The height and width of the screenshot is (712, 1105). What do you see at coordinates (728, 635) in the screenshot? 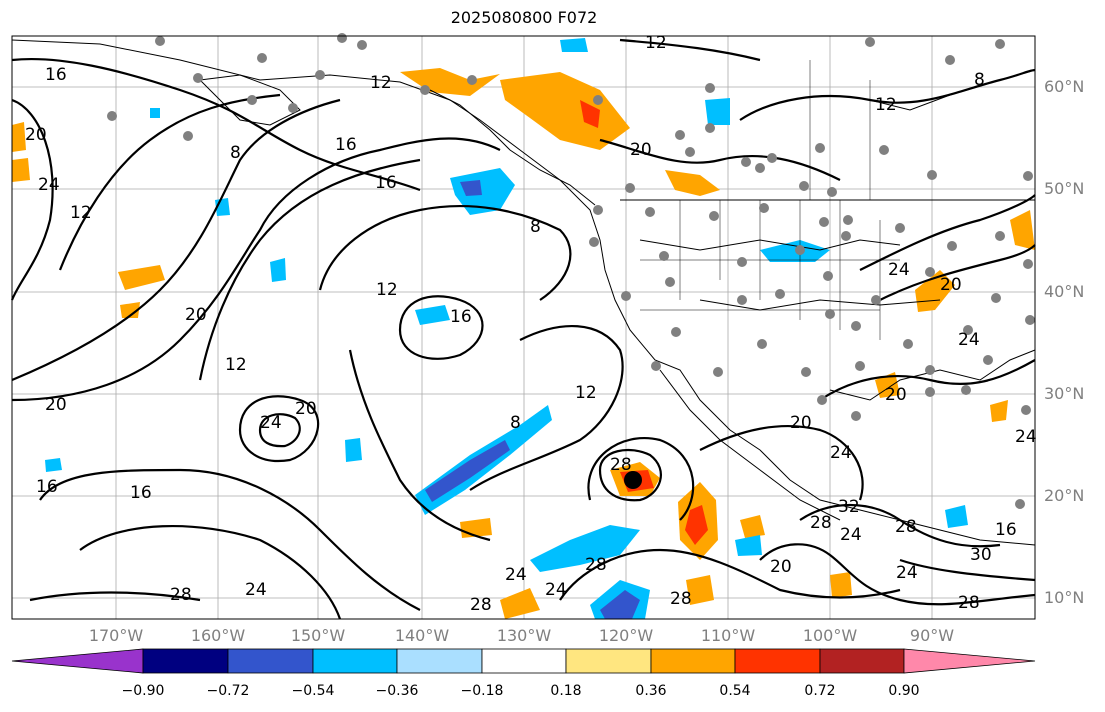
I see `lon-label: 110°W` at bounding box center [728, 635].